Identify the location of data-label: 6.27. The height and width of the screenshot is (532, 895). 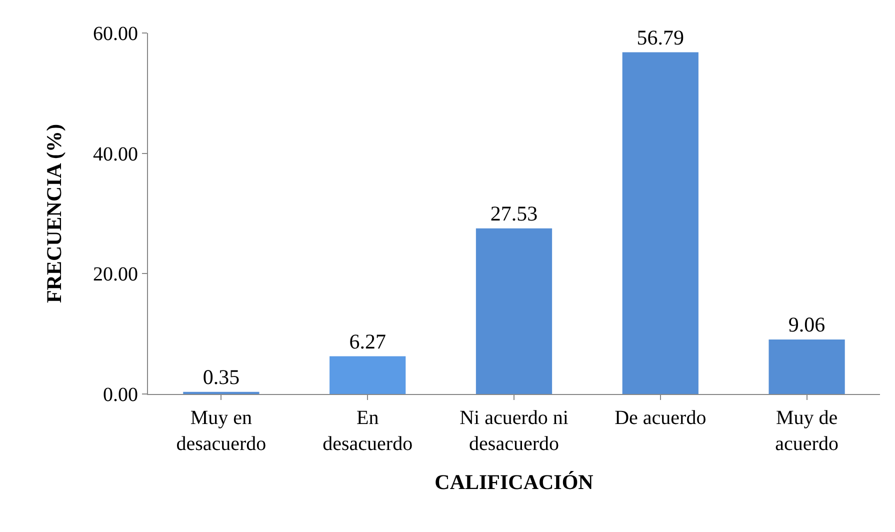
(367, 341).